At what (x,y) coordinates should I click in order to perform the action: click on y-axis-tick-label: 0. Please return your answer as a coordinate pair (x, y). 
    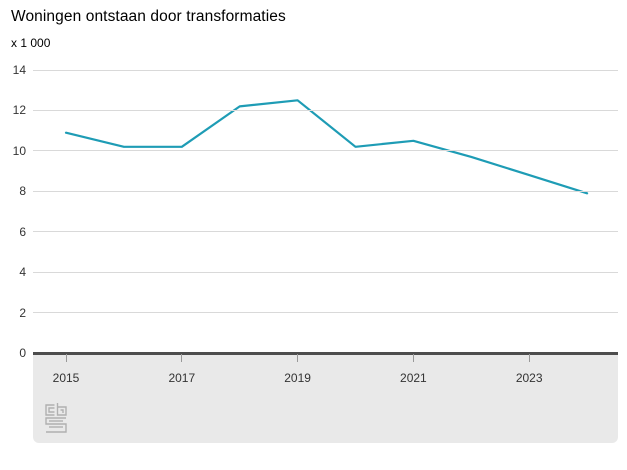
    Looking at the image, I should click on (22, 353).